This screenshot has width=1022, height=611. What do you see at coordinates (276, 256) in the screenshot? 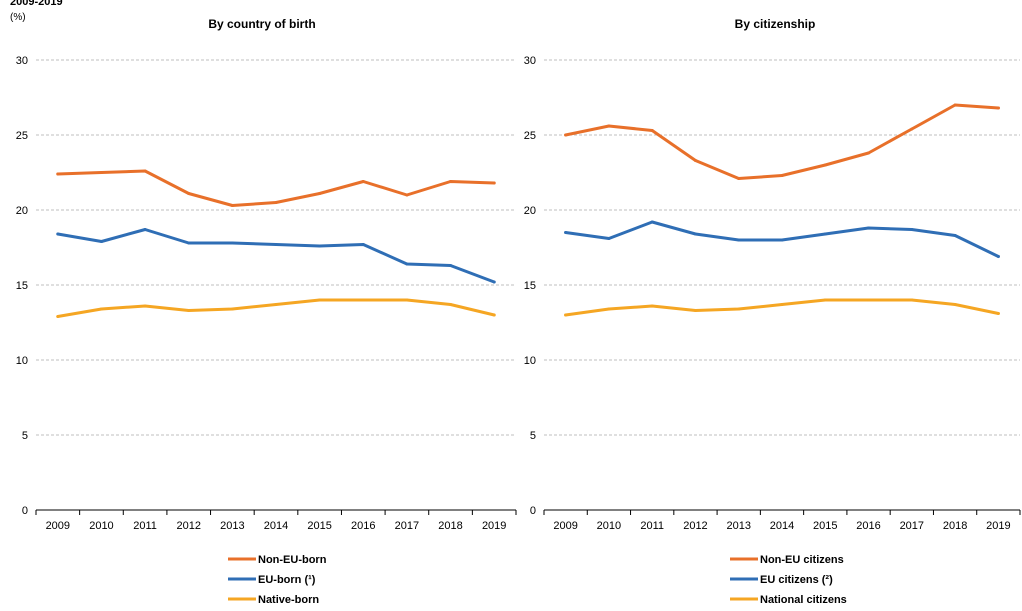
I see `series-line-eu-born` at bounding box center [276, 256].